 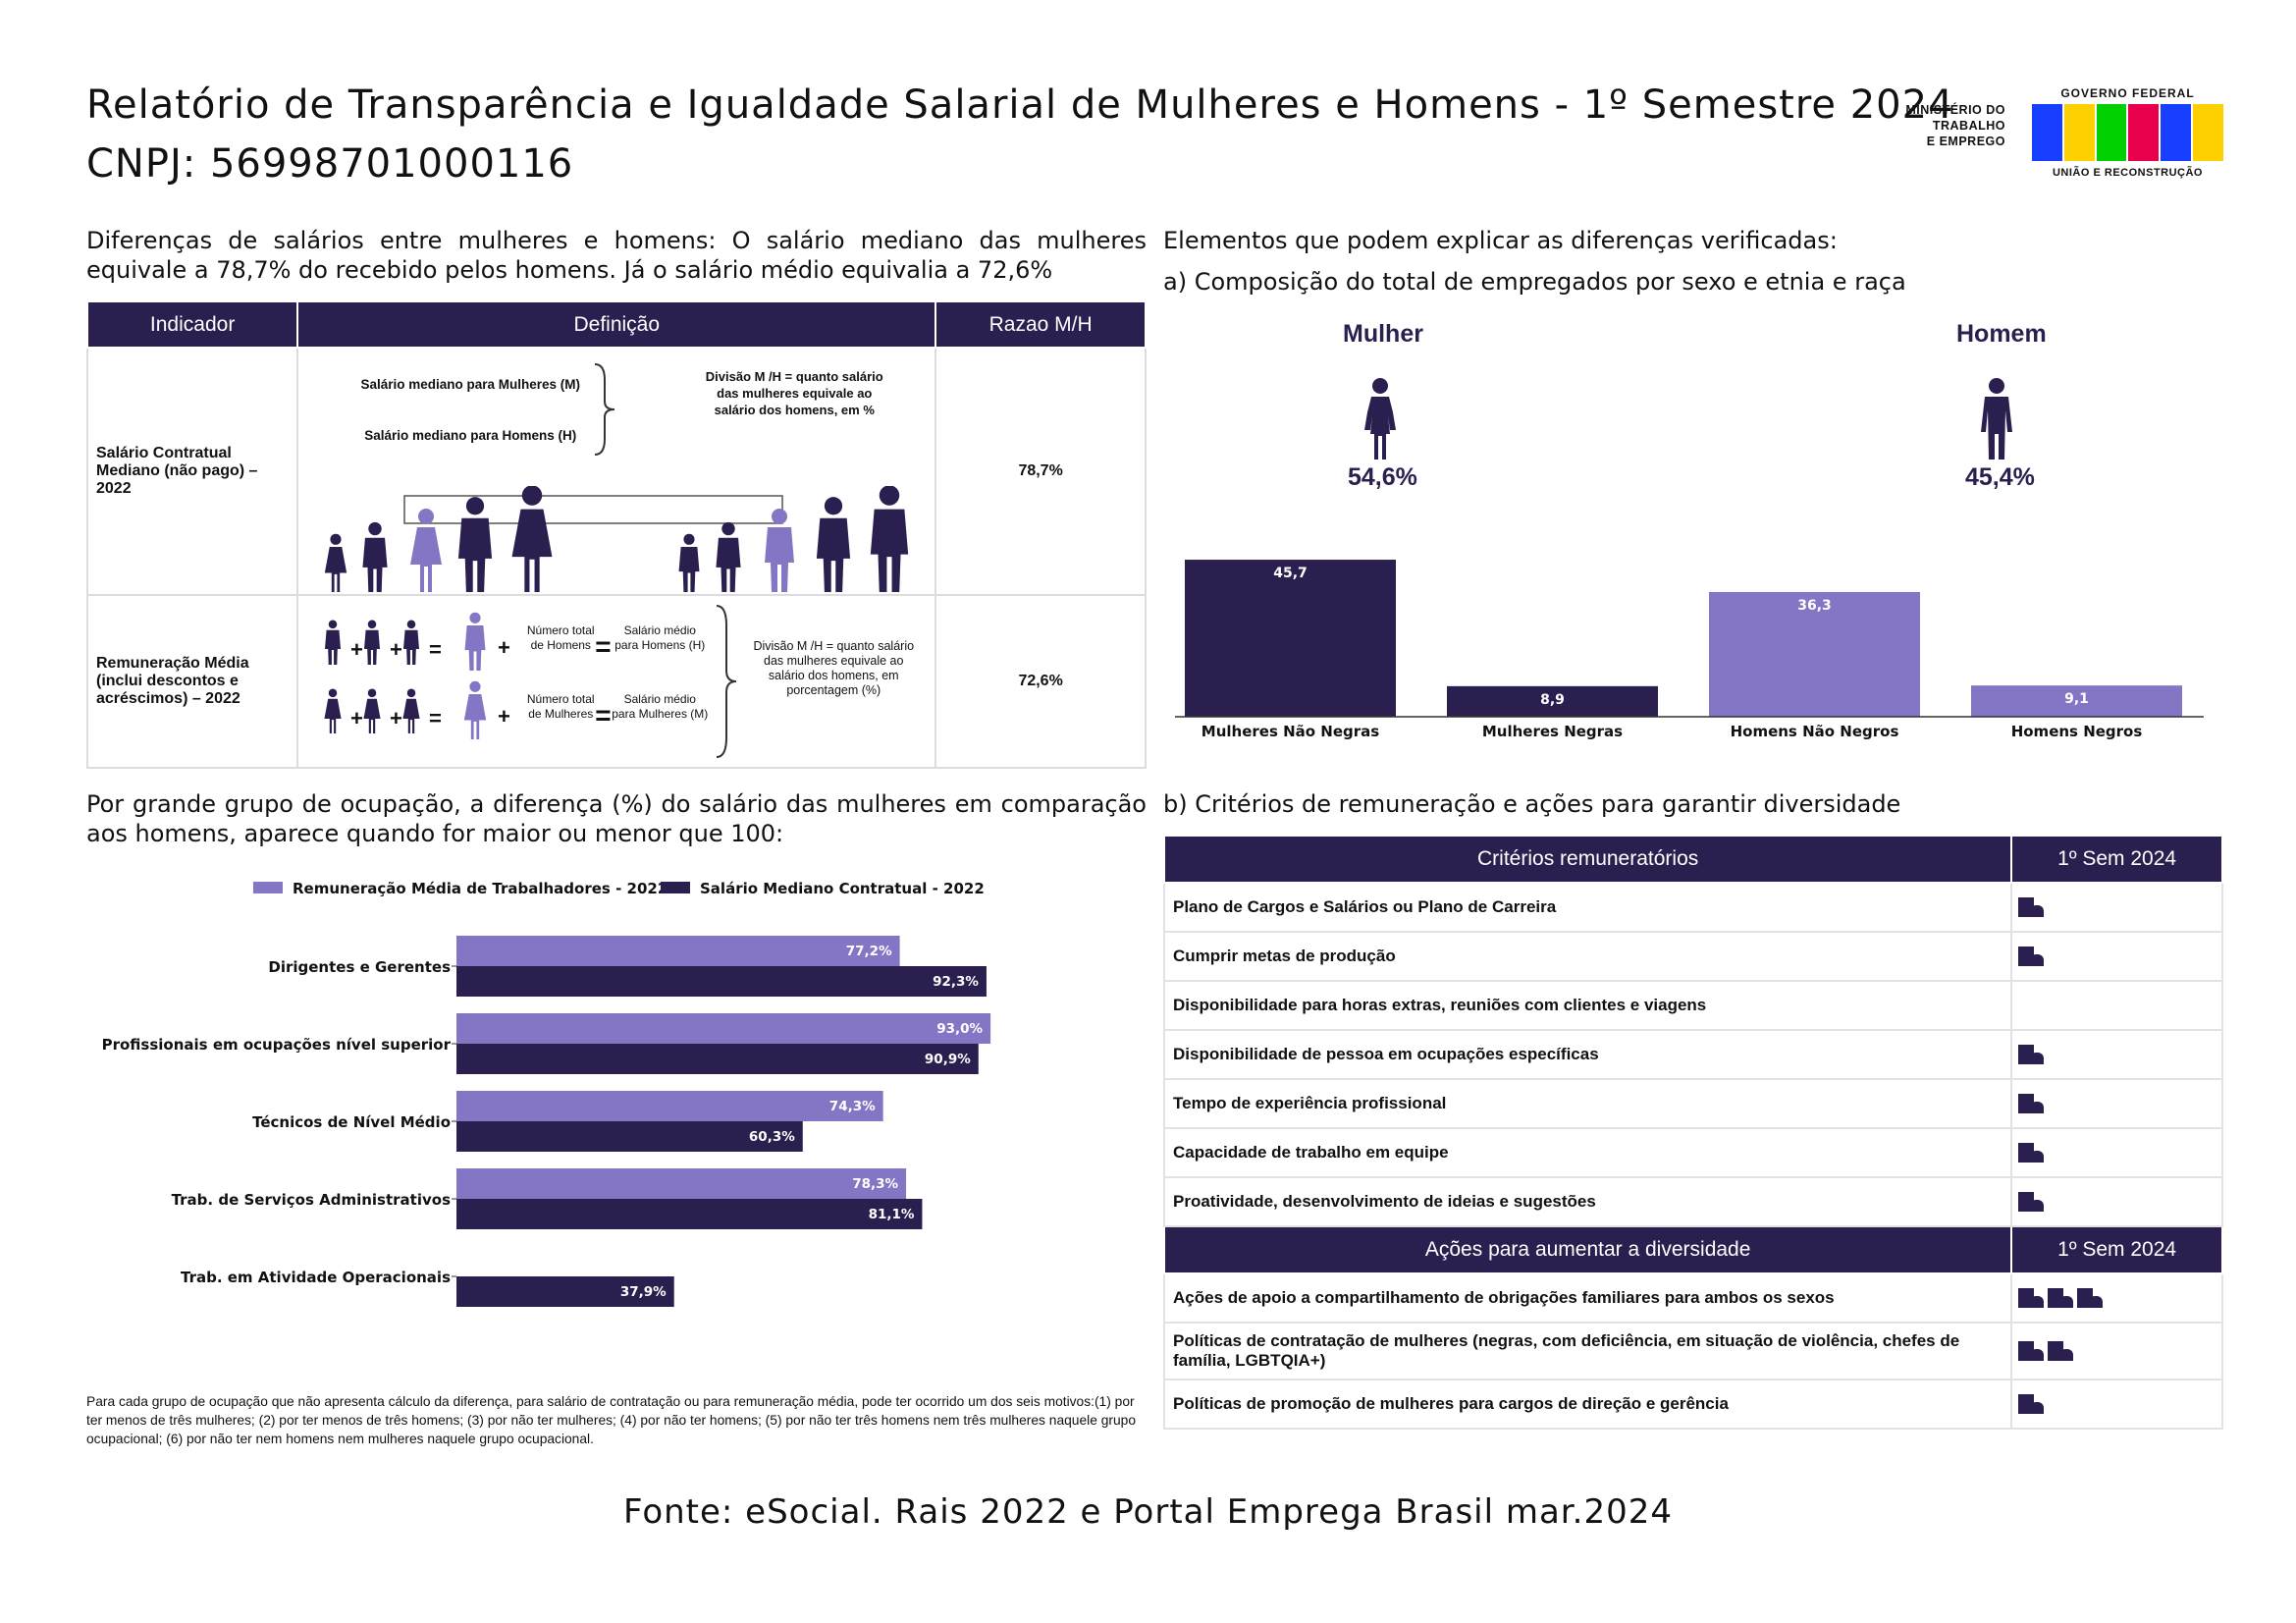 I want to click on gov-bottom-text: UNIÃO E RECONSTRUÇÃO, so click(x=2127, y=173).